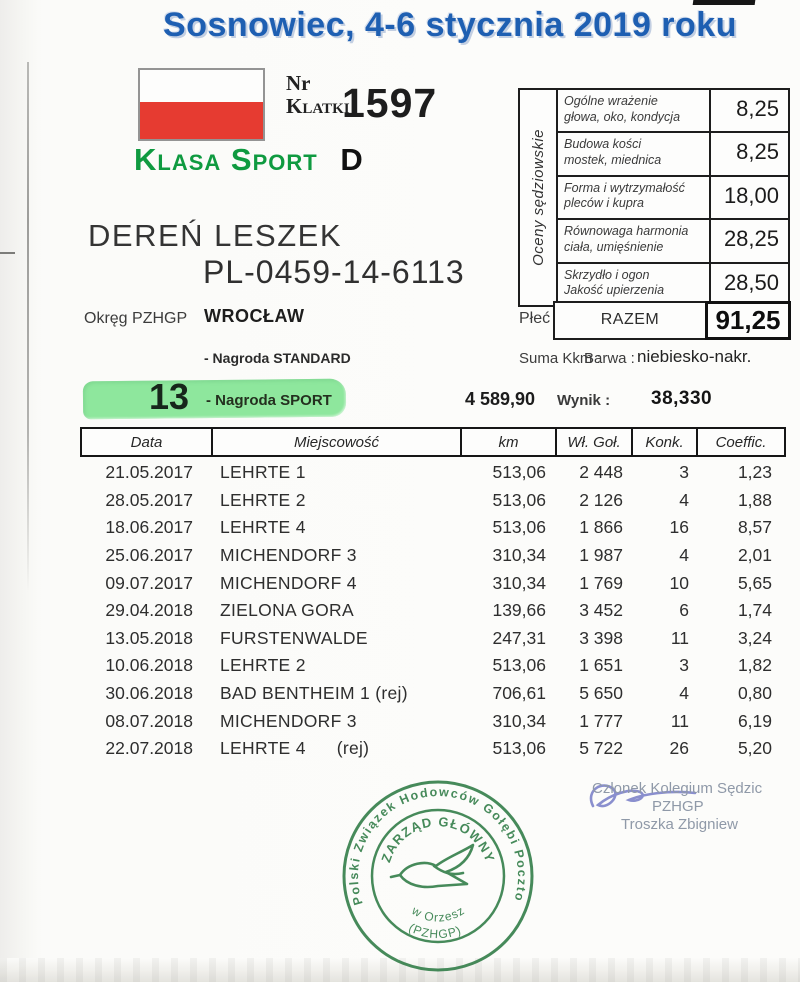 Image resolution: width=800 pixels, height=982 pixels. What do you see at coordinates (724, 2) in the screenshot?
I see `scan-artifact-top` at bounding box center [724, 2].